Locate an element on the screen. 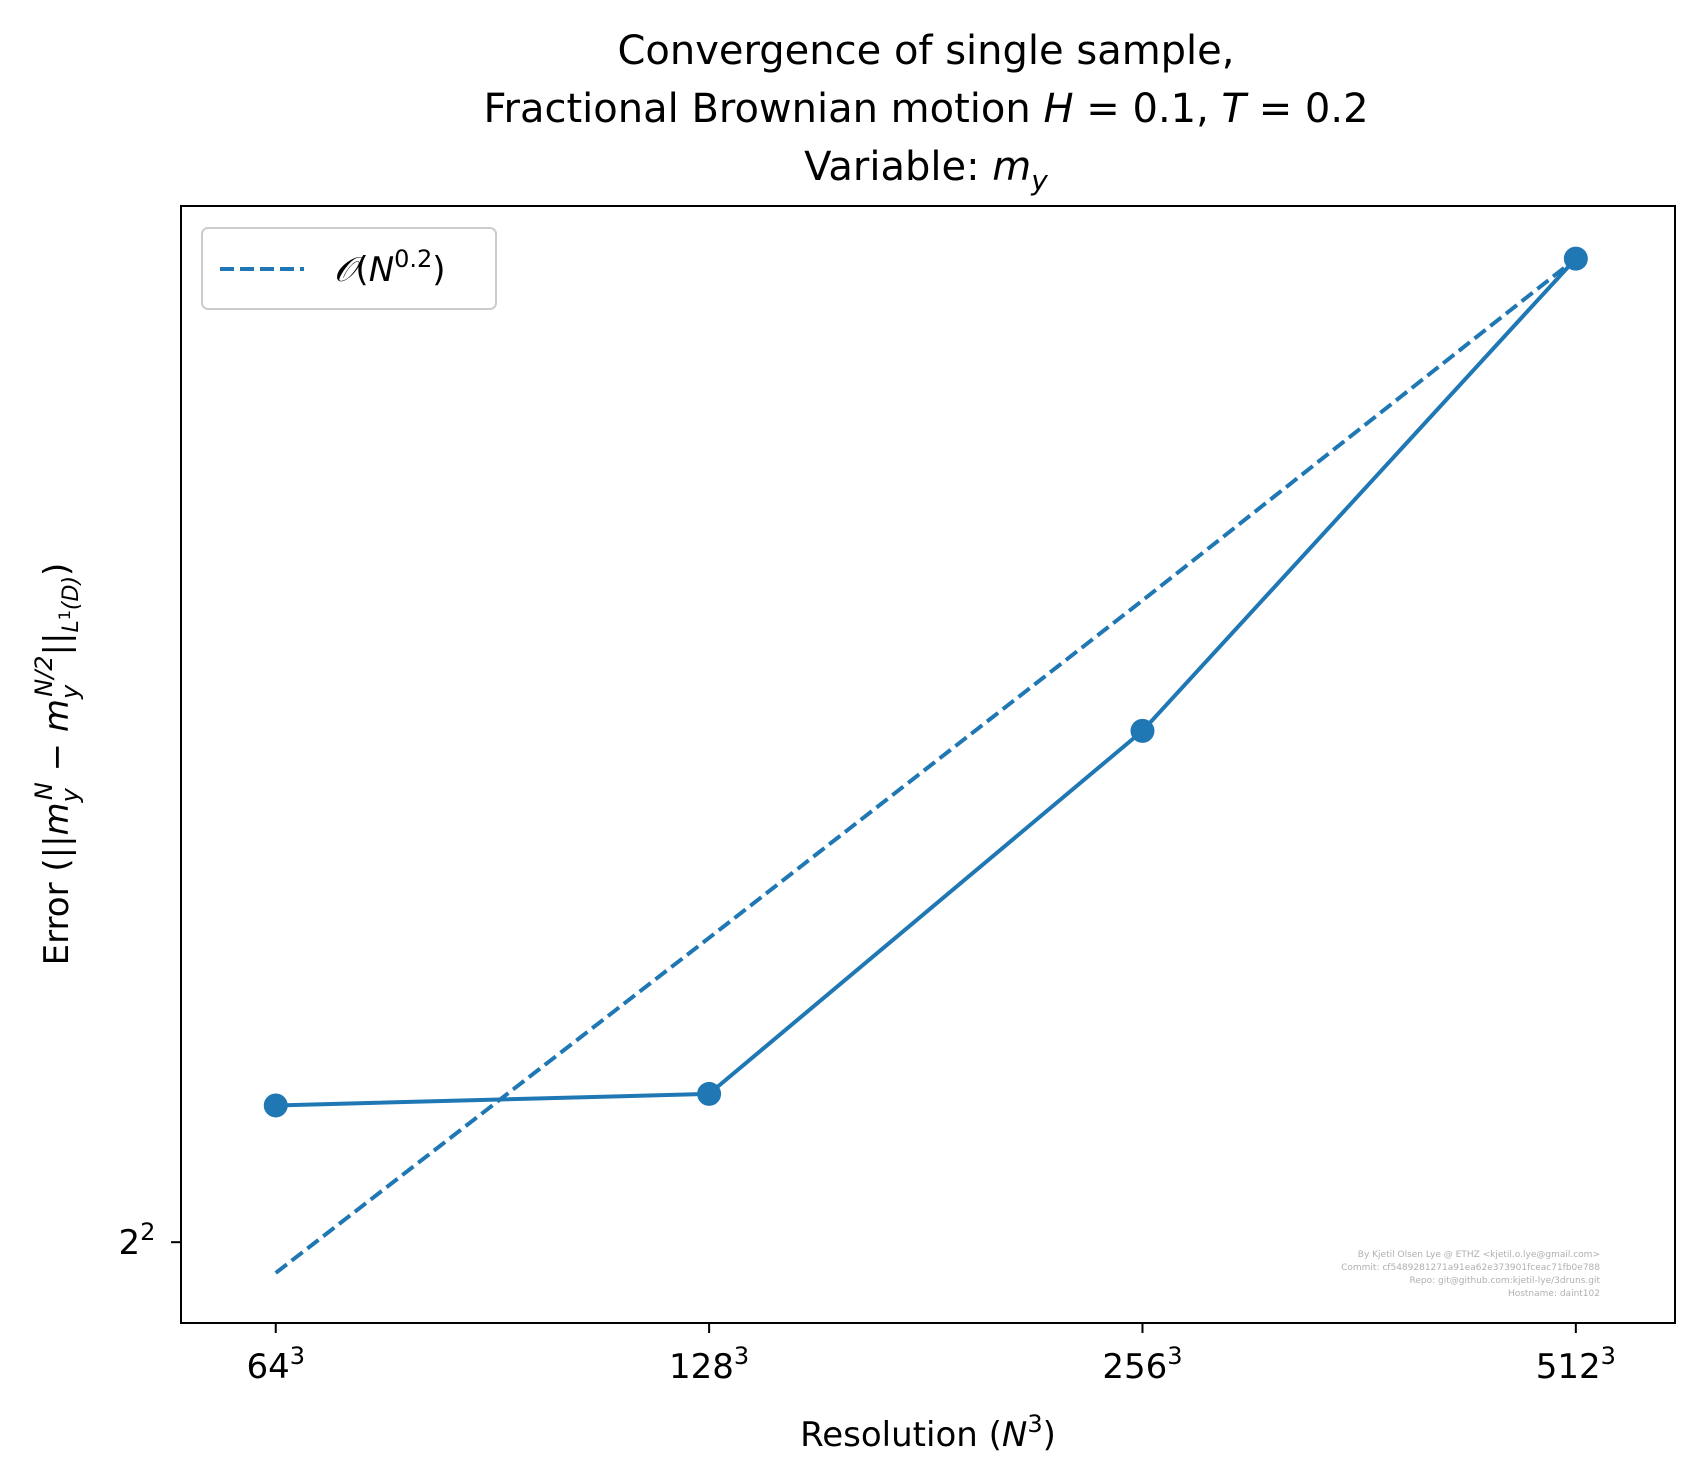 Image resolution: width=1698 pixels, height=1481 pixels. x-tick-label: 643 is located at coordinates (275, 1364).